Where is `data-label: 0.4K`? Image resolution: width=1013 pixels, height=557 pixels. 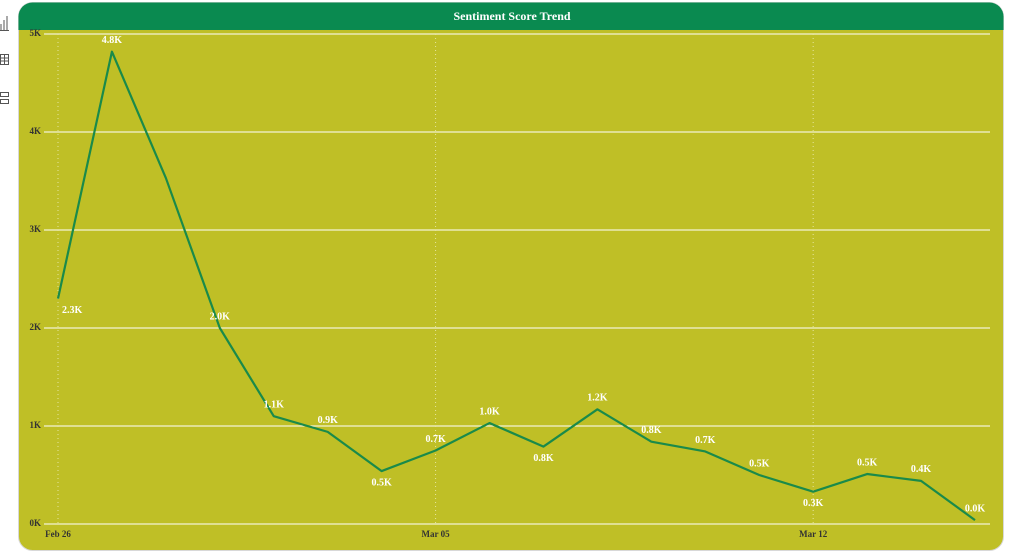
data-label: 0.4K is located at coordinates (921, 469).